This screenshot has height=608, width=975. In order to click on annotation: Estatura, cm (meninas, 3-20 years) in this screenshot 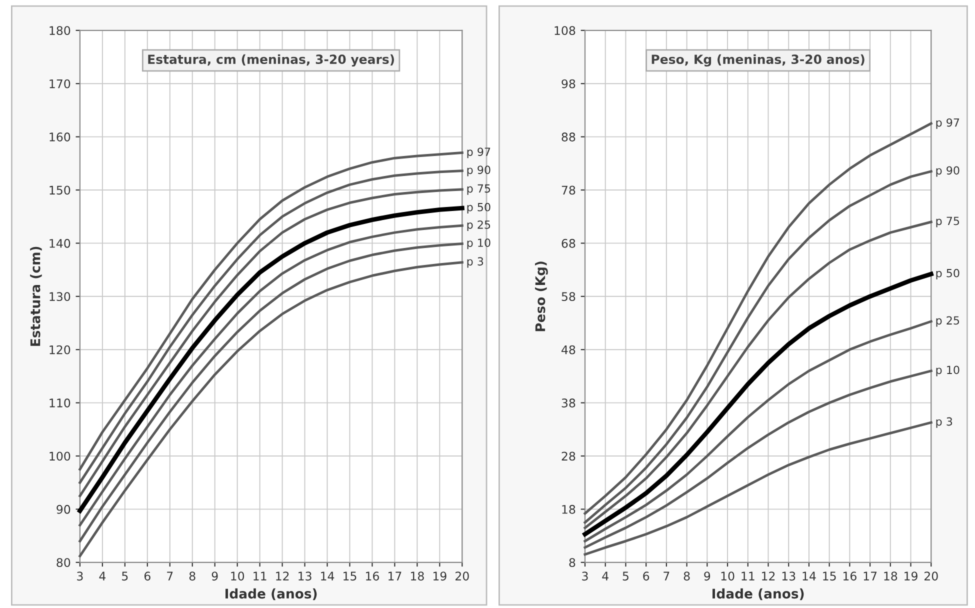, I will do `click(271, 60)`.